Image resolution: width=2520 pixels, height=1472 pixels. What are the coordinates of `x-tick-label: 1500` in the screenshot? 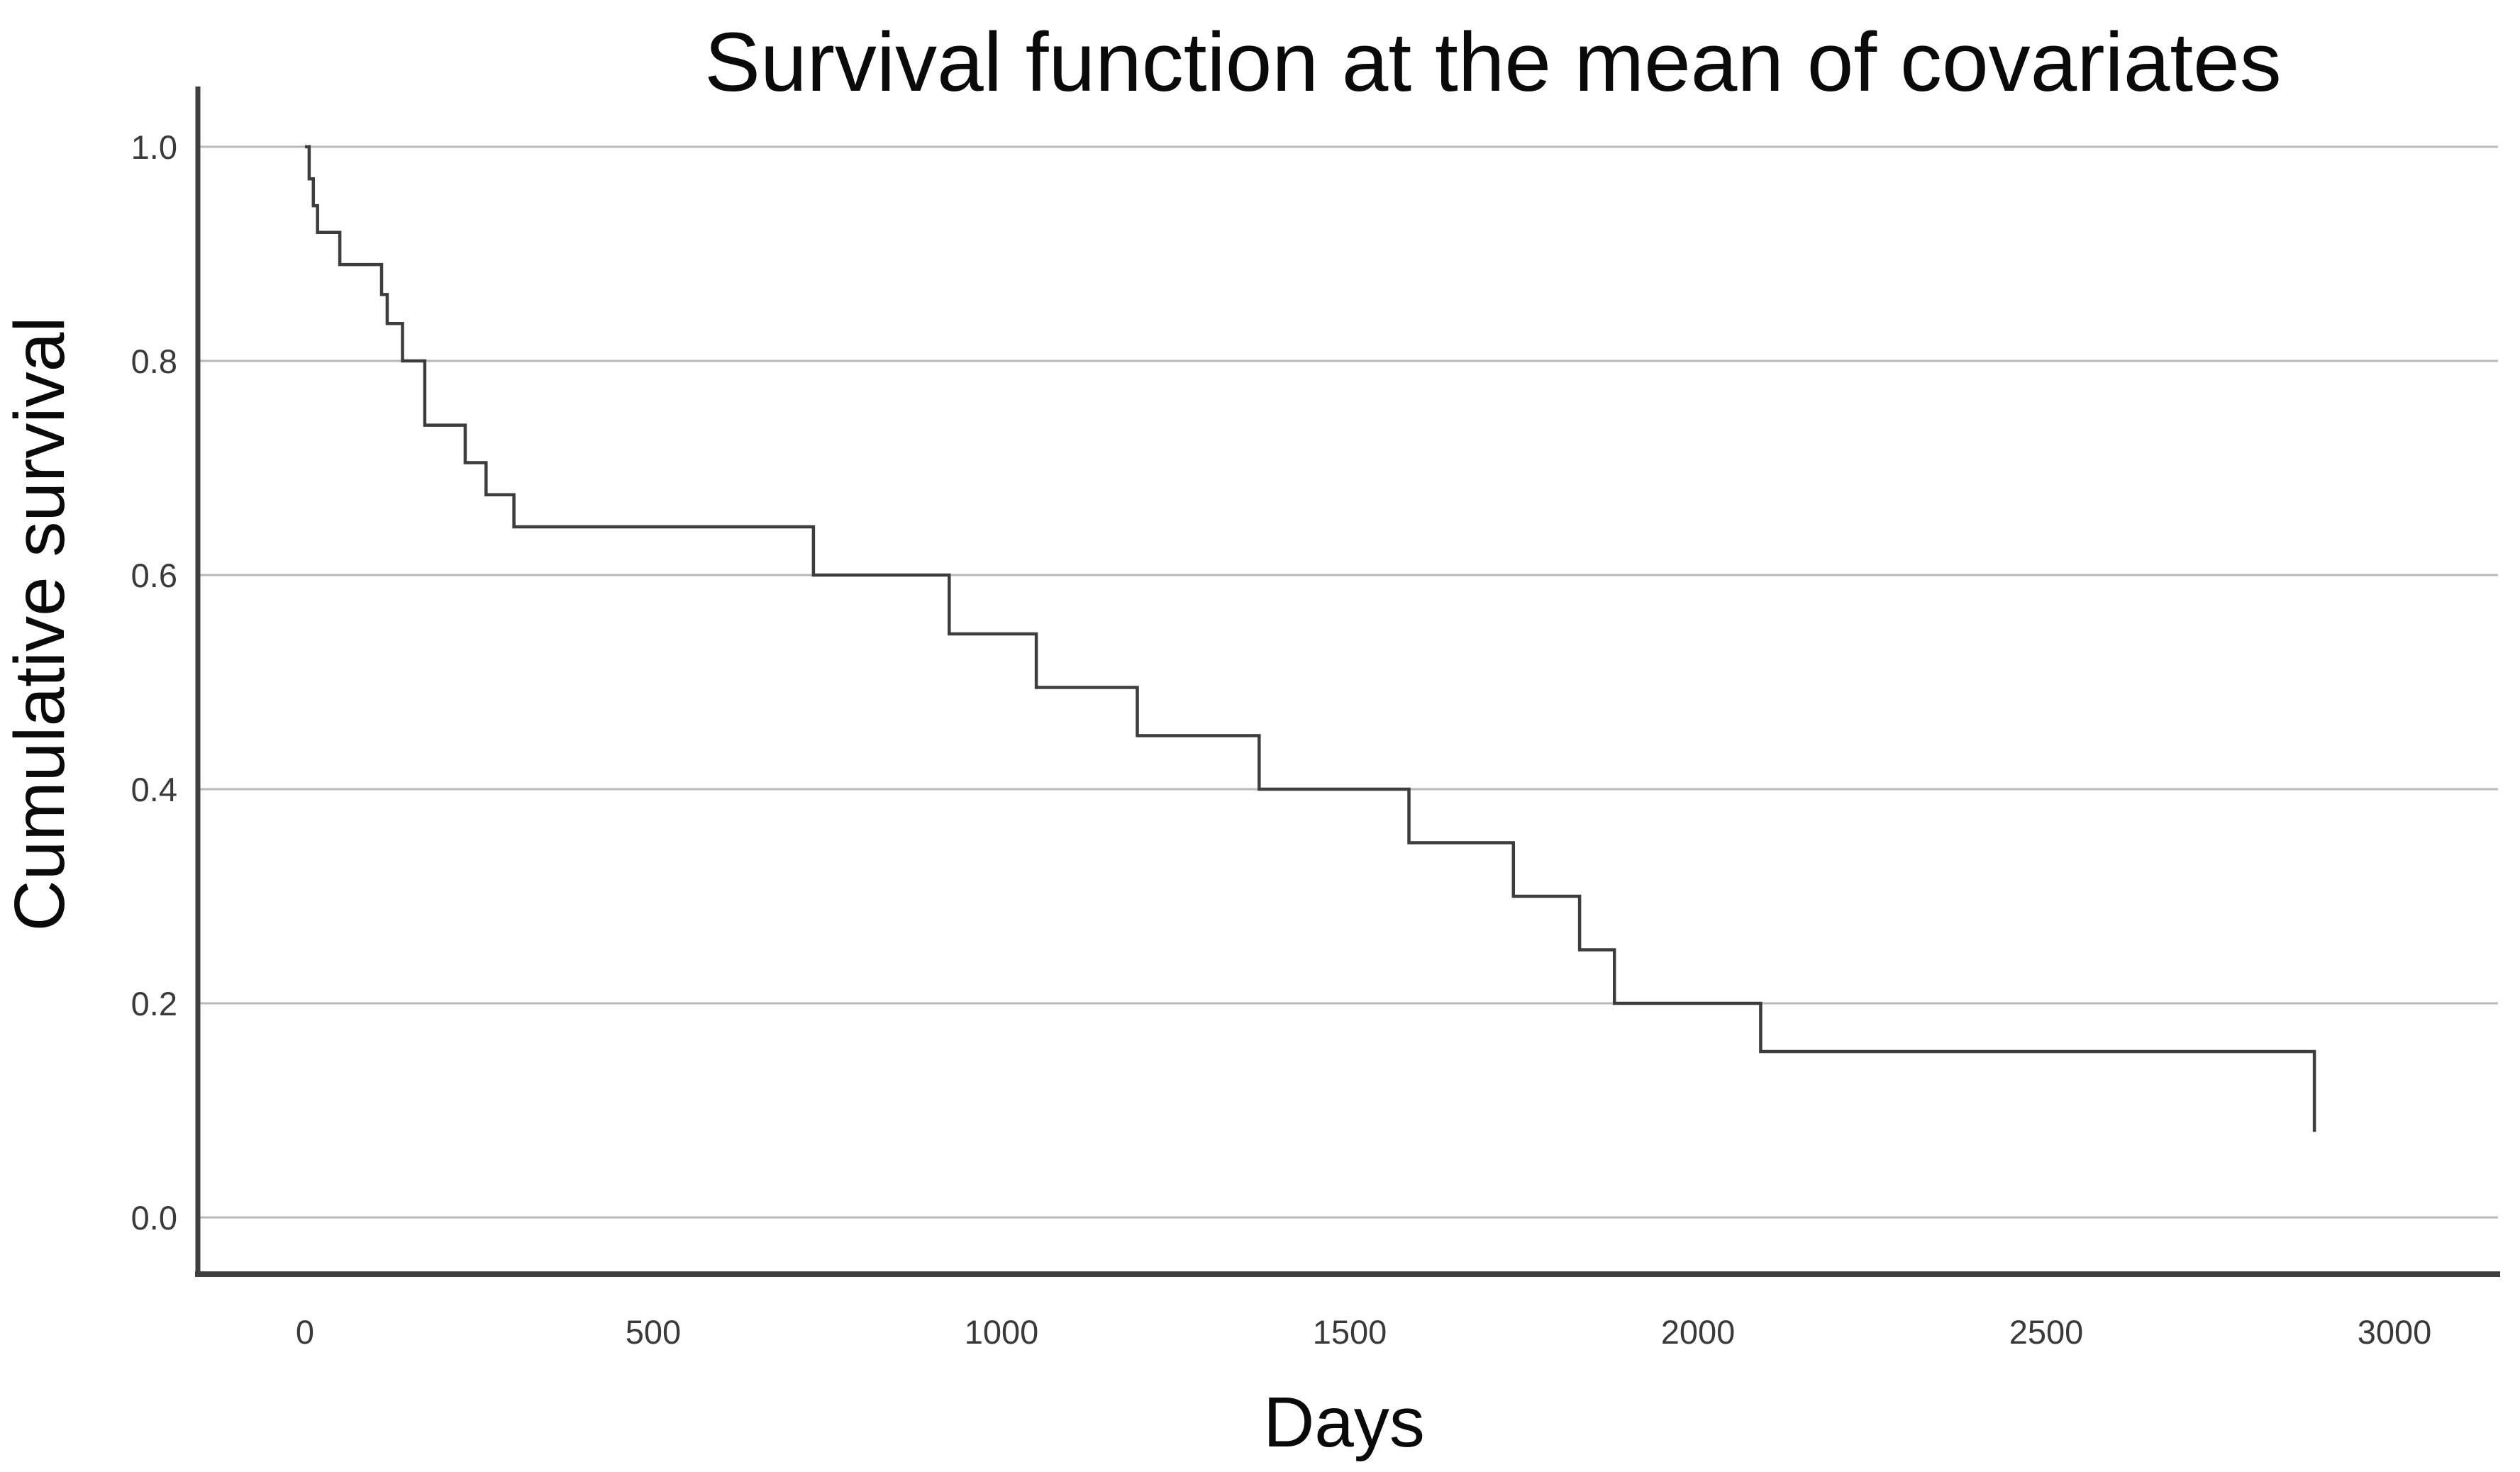 It's located at (1350, 1332).